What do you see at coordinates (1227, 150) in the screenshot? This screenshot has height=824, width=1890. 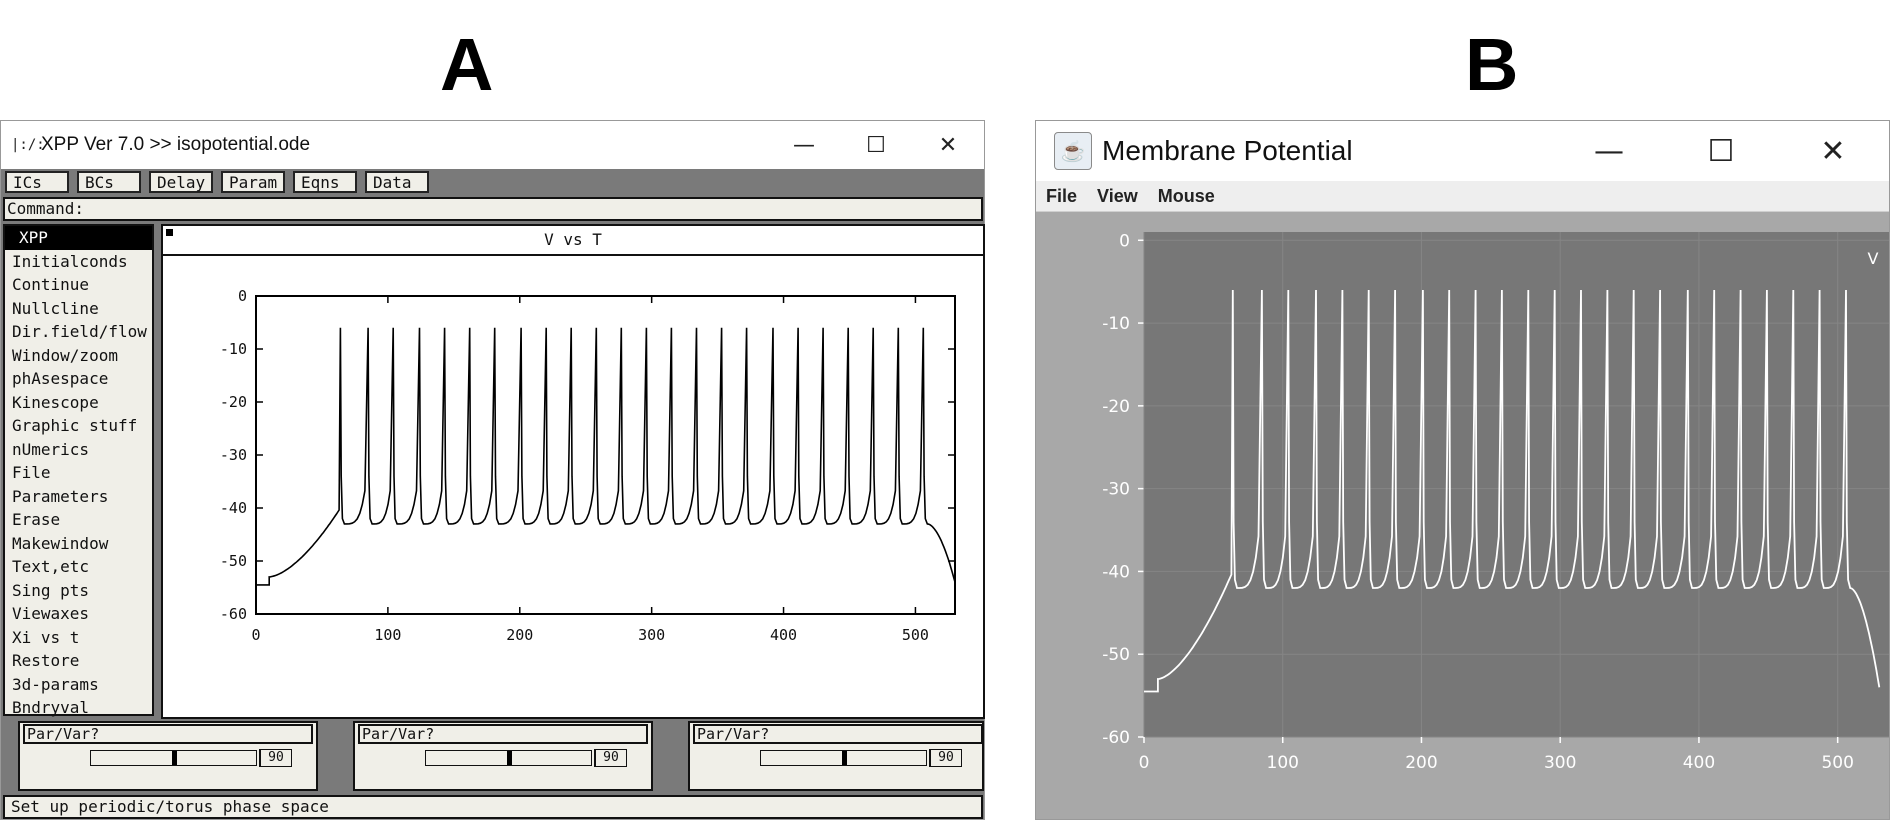 I see `java-window-title: Membrane Potential` at bounding box center [1227, 150].